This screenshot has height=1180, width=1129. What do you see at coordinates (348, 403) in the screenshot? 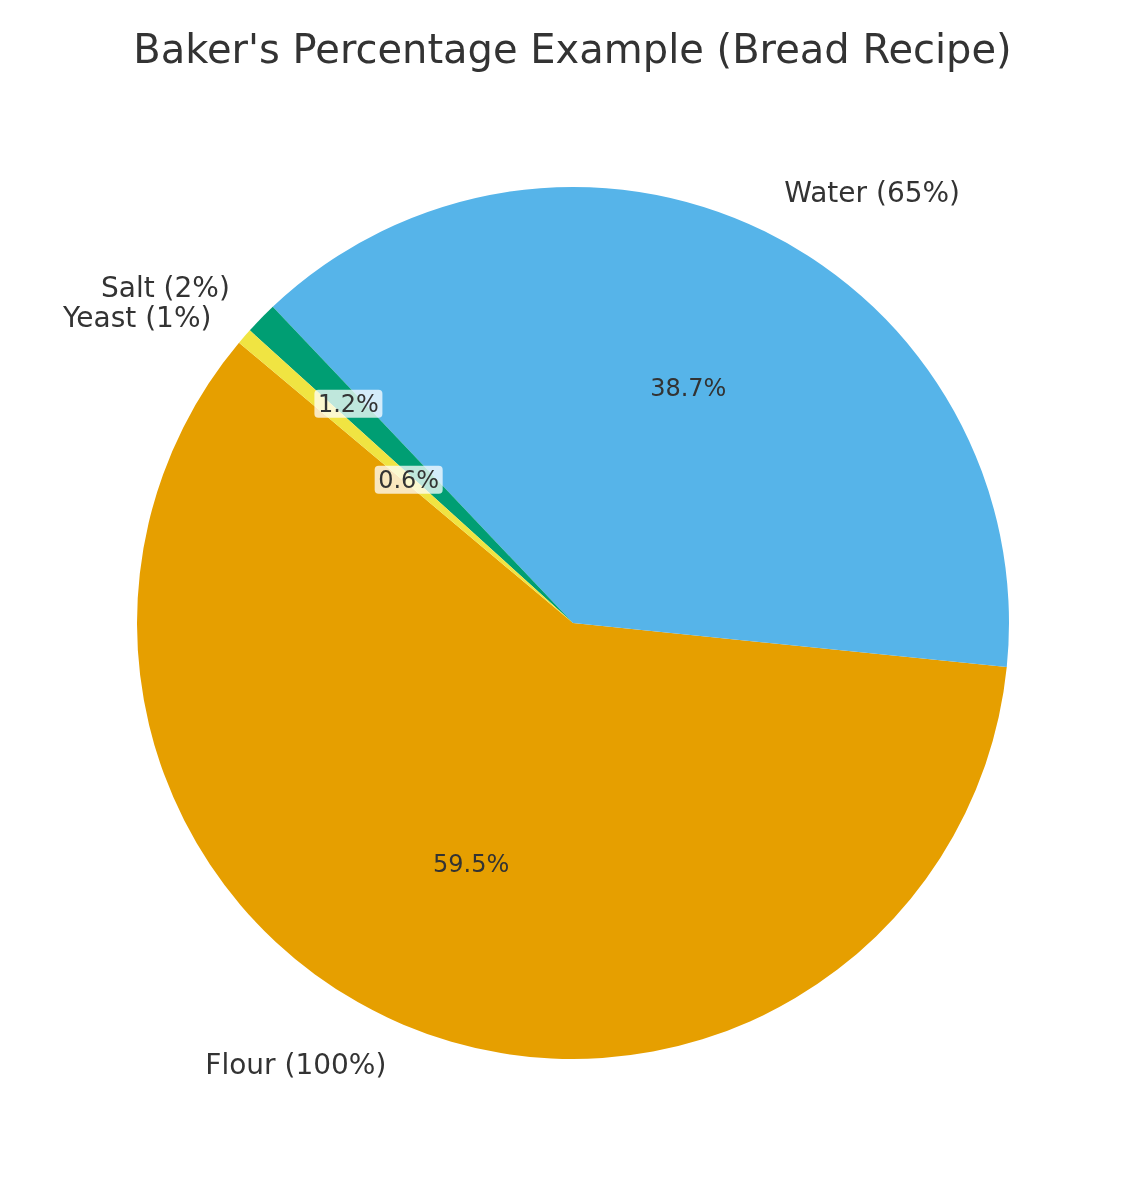
I see `data-label: 1.2%` at bounding box center [348, 403].